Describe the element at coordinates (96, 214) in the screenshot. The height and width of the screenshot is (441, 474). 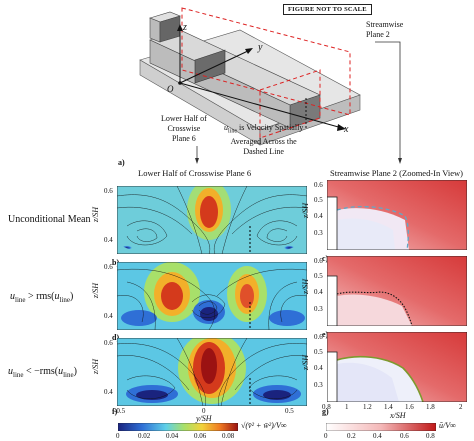
I see `left-ylabel-b: z/SH` at that location.